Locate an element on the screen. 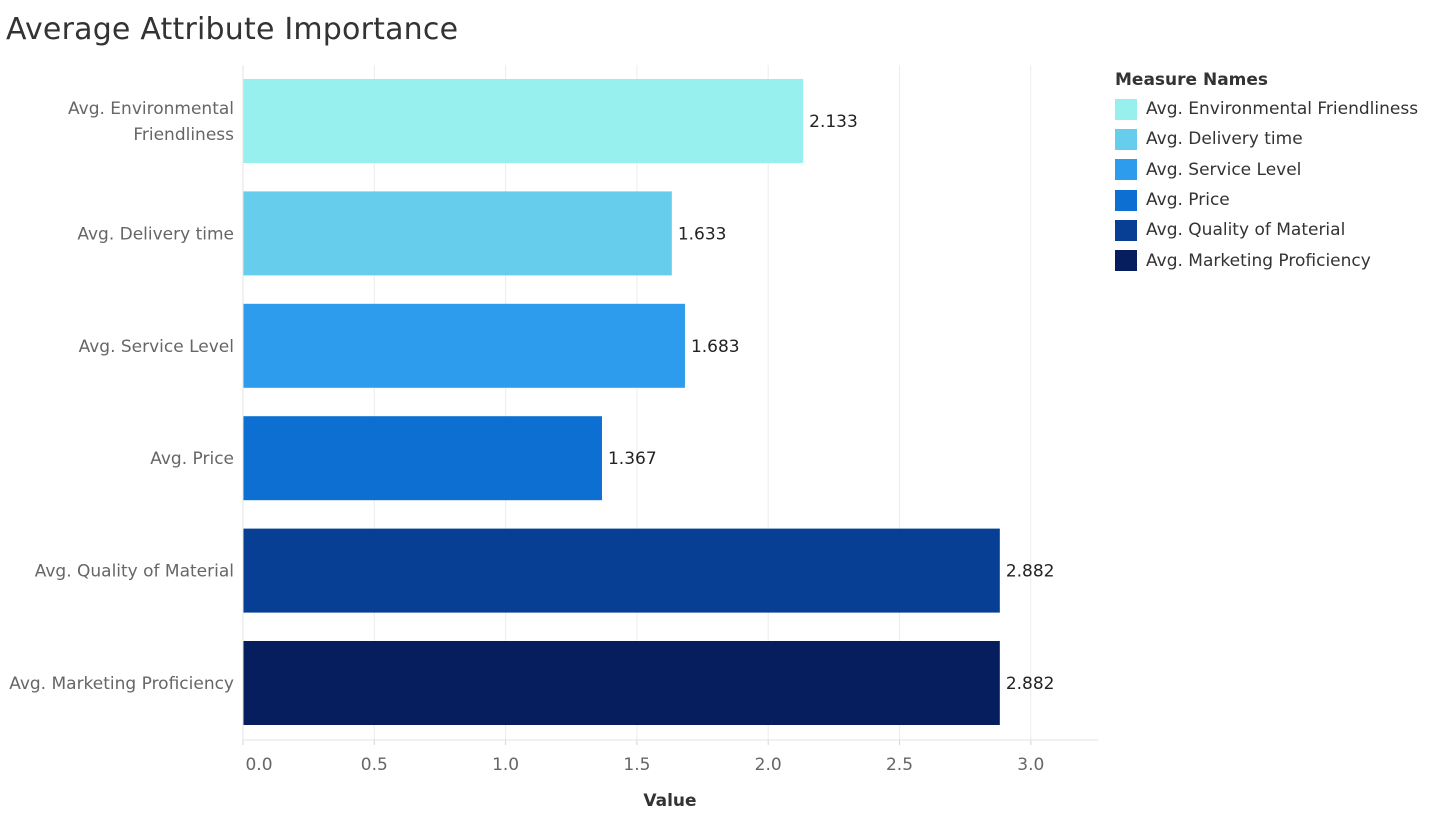 The width and height of the screenshot is (1430, 825). x-tick-label: 2.5 is located at coordinates (899, 765).